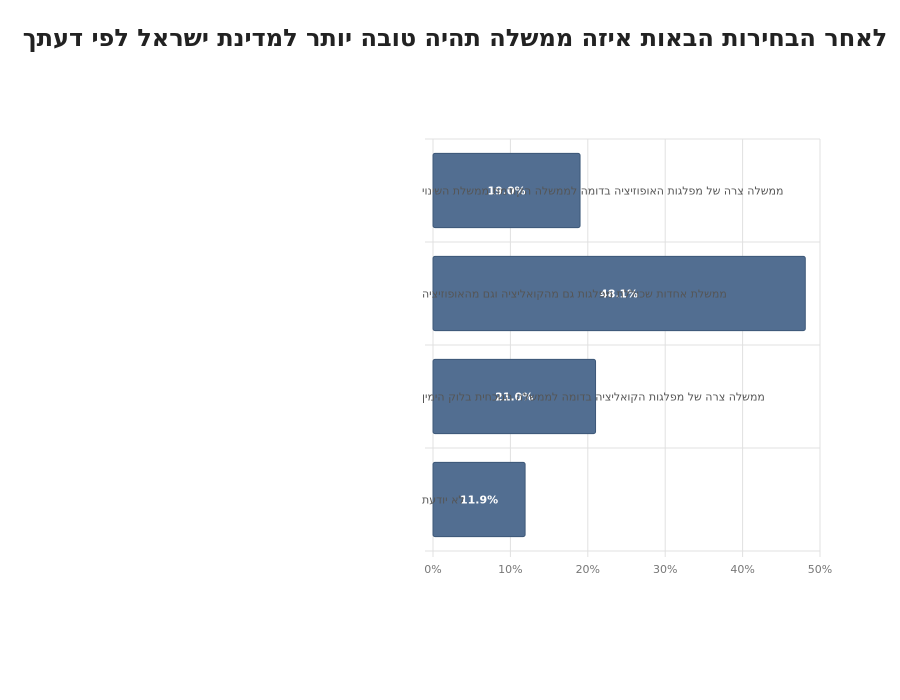  What do you see at coordinates (742, 569) in the screenshot?
I see `x-tick-label: 40%` at bounding box center [742, 569].